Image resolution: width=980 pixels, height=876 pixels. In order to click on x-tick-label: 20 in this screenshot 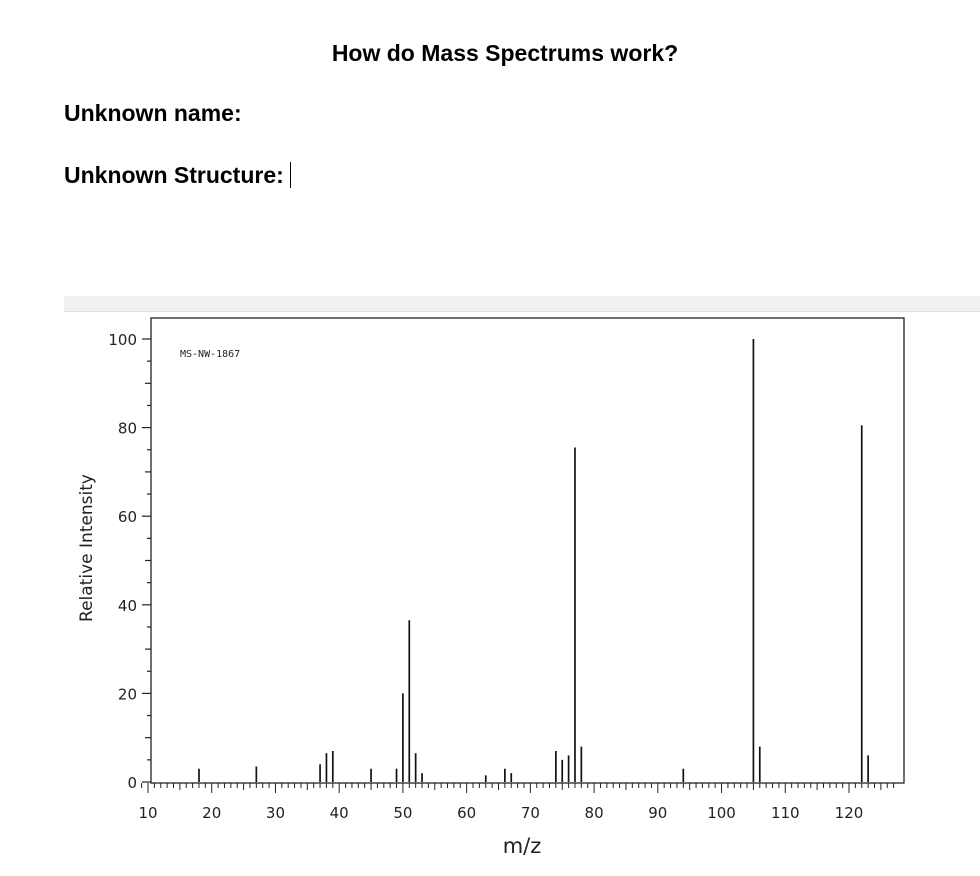, I will do `click(211, 813)`.